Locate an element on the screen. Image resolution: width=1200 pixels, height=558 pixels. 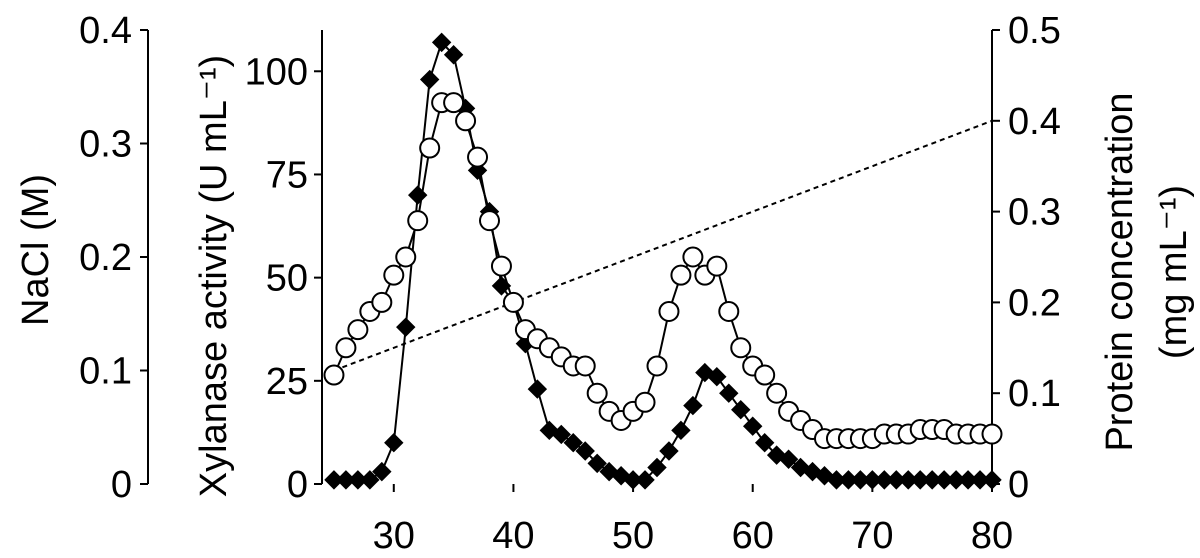
x-tick-label: 80 is located at coordinates (992, 536).